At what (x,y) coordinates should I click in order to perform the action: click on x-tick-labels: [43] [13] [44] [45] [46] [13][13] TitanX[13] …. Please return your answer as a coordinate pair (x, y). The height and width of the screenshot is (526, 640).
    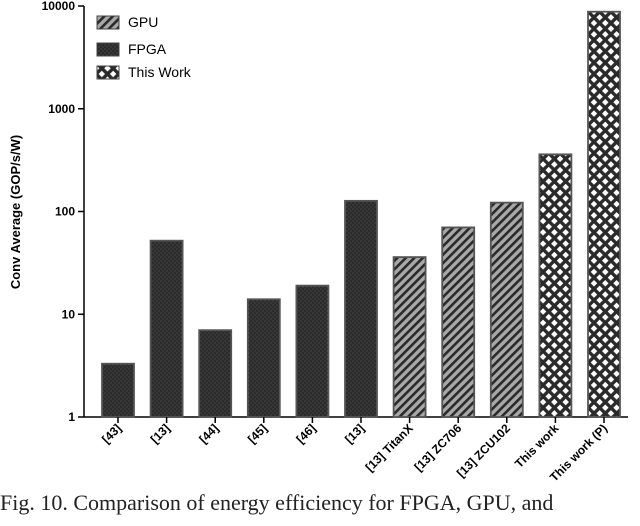
    Looking at the image, I should click on (354, 450).